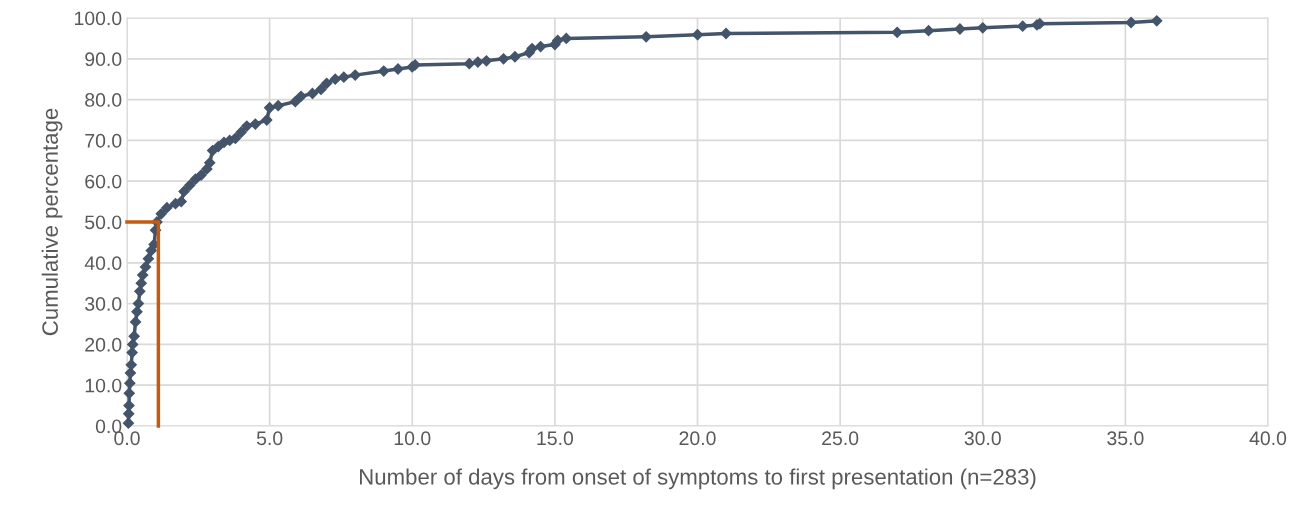 The height and width of the screenshot is (515, 1295). I want to click on y-tick-label: 20.0, so click(103, 344).